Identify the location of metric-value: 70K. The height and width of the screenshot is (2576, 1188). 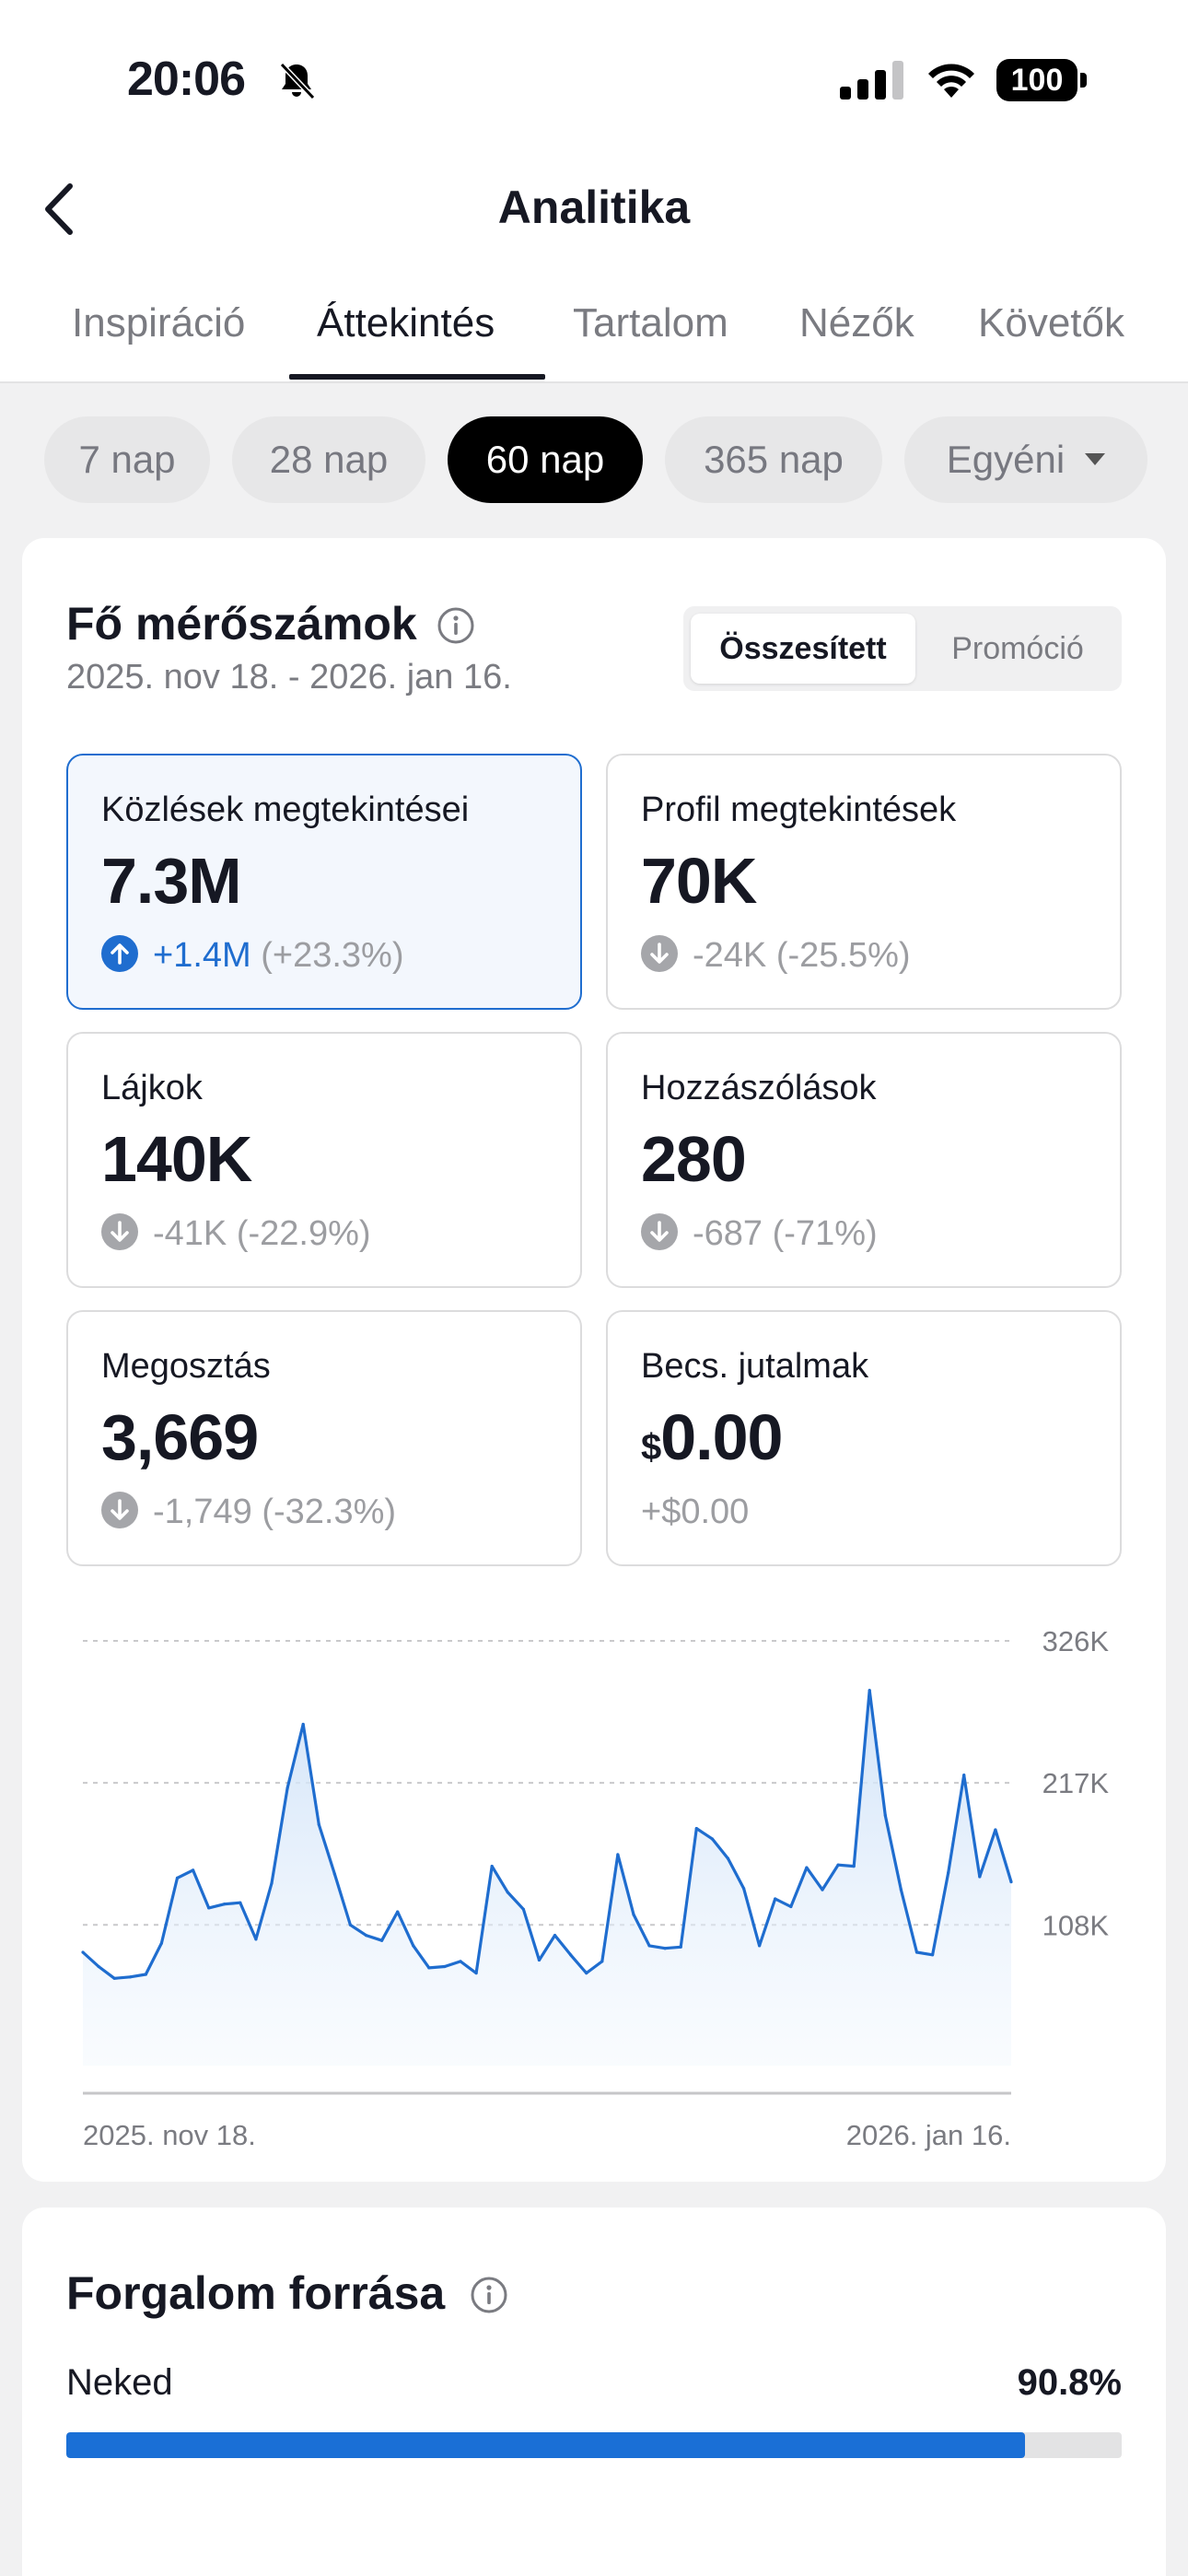
(699, 881).